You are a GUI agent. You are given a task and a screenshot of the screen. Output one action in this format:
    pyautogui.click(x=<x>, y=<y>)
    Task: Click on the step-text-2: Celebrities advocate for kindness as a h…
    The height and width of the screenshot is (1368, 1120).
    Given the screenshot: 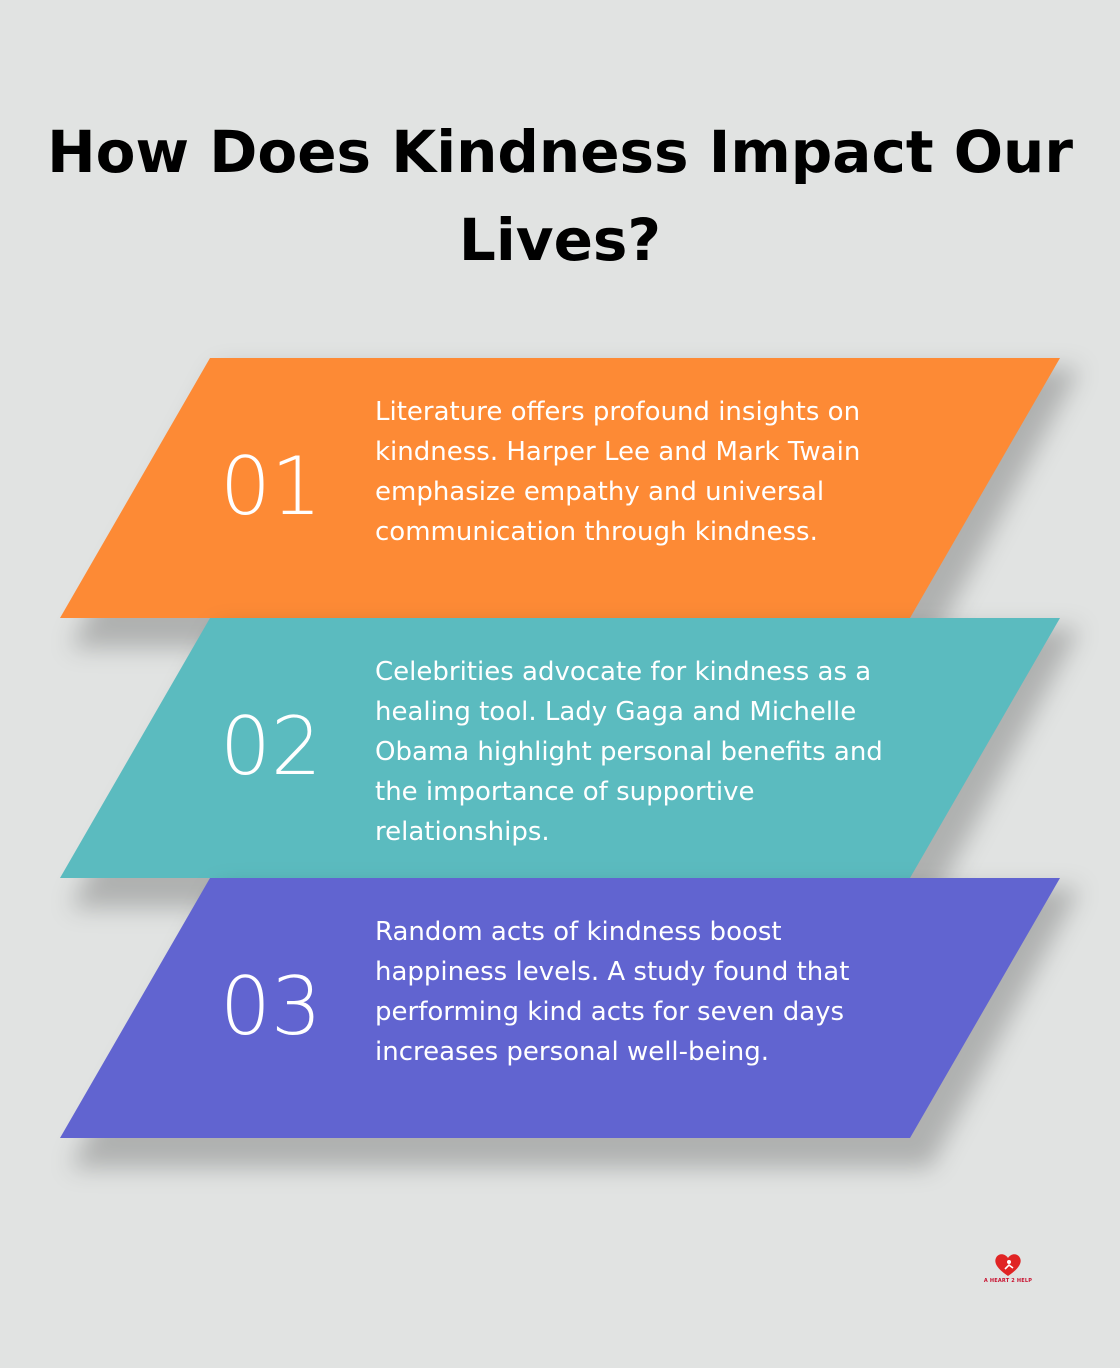 What is the action you would take?
    pyautogui.click(x=629, y=752)
    